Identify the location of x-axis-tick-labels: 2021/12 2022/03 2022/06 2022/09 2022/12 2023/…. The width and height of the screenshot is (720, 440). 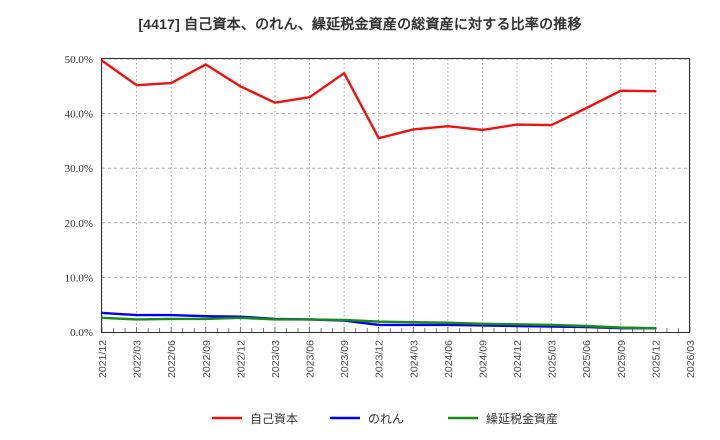
(397, 359).